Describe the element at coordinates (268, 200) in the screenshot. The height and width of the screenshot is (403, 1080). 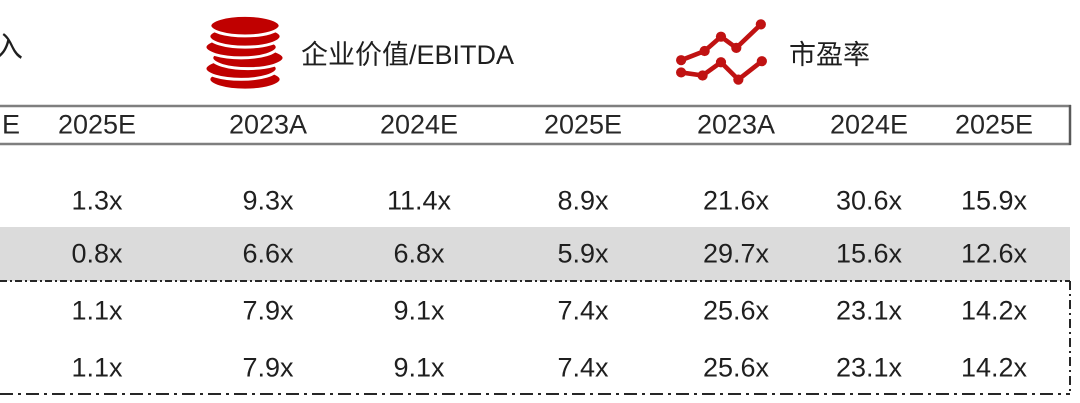
I see `table-cell: 9.3x` at that location.